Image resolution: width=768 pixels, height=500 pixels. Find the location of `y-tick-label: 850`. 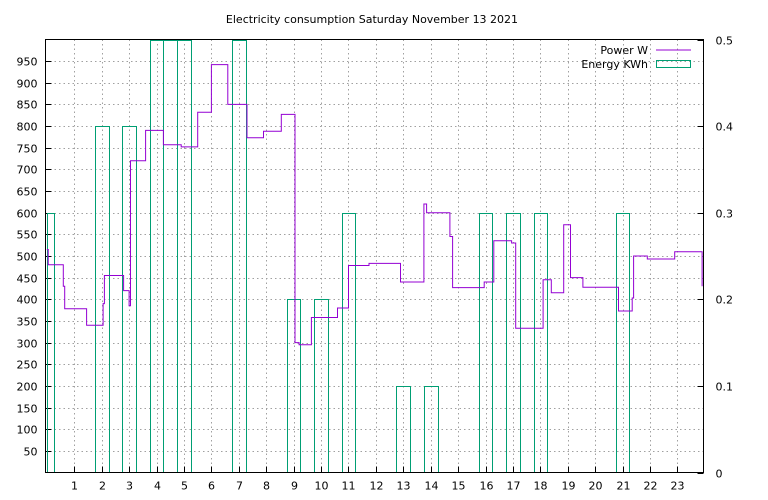

y-tick-label: 850 is located at coordinates (27, 105).